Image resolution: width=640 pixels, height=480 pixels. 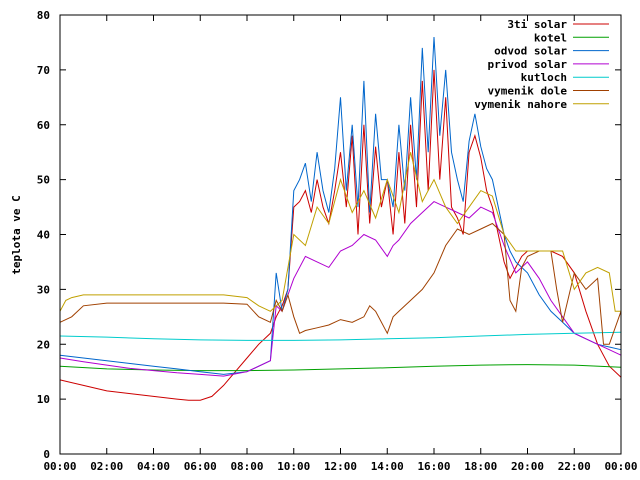 What do you see at coordinates (530, 51) in the screenshot?
I see `legend-label: odvod solar` at bounding box center [530, 51].